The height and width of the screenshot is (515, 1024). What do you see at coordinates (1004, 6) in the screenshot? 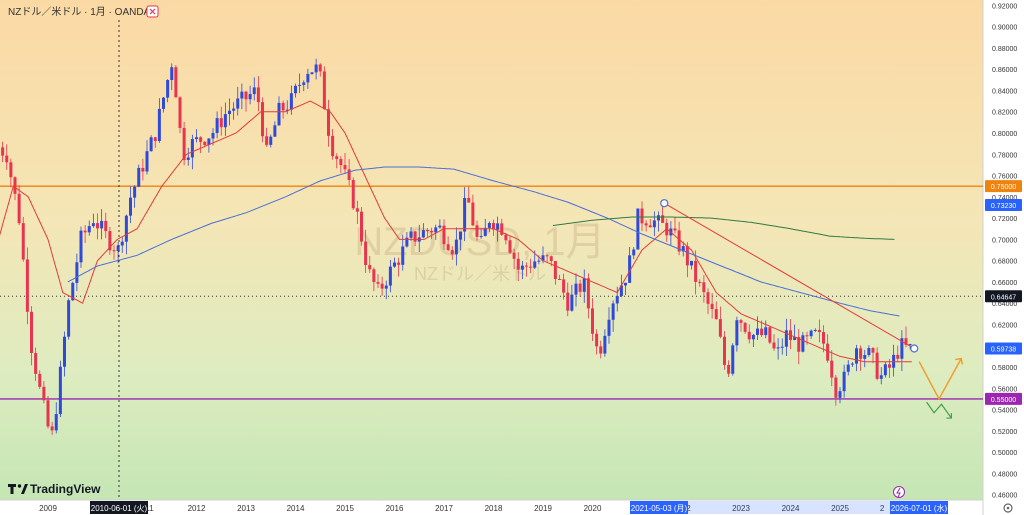
I see `y-tick-label: 0.92000` at bounding box center [1004, 6].